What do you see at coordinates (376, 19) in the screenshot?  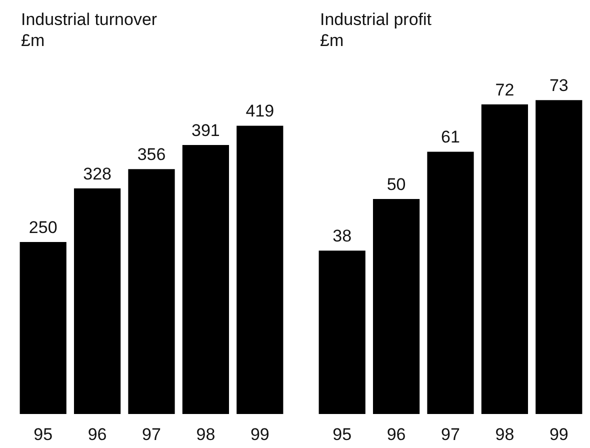 I see `chart-title: Industrial profit` at bounding box center [376, 19].